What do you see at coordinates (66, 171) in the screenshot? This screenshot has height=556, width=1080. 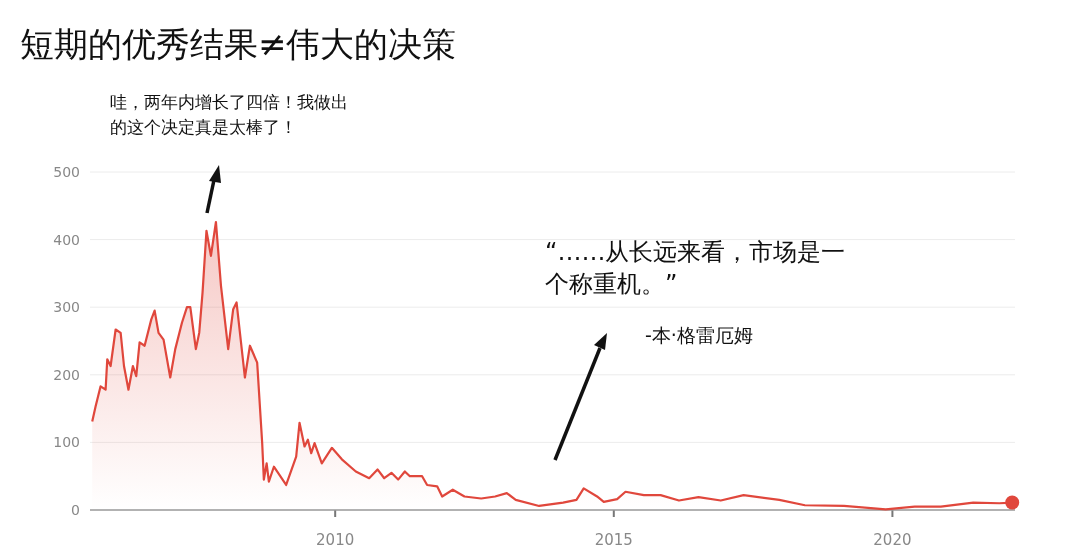 I see `y-tick-label: 500` at bounding box center [66, 171].